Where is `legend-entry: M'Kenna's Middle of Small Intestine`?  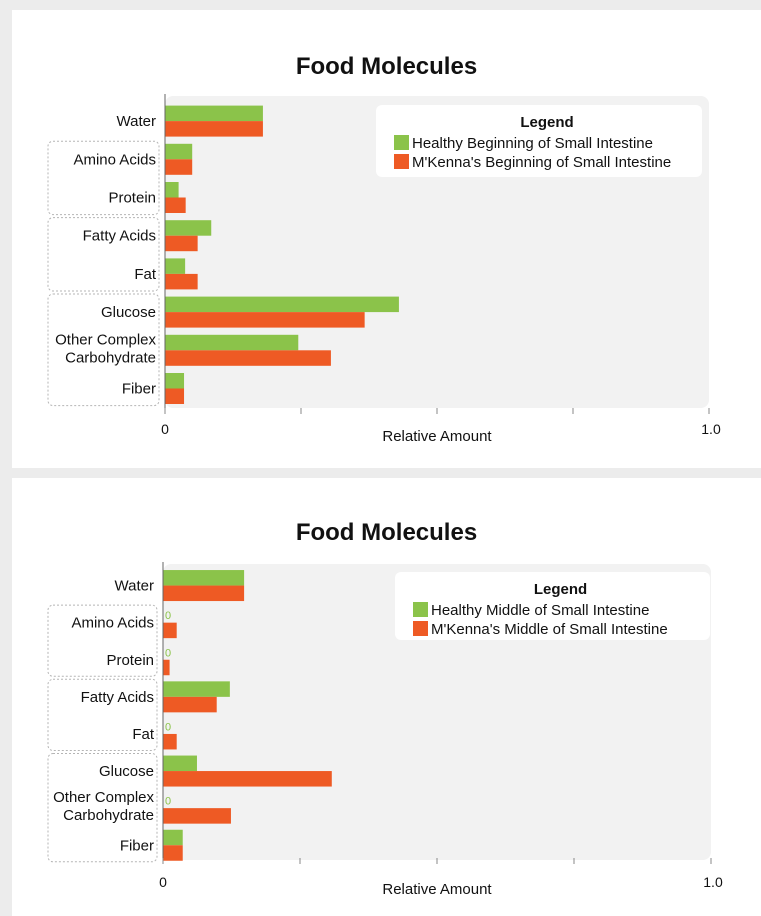 legend-entry: M'Kenna's Middle of Small Intestine is located at coordinates (549, 629).